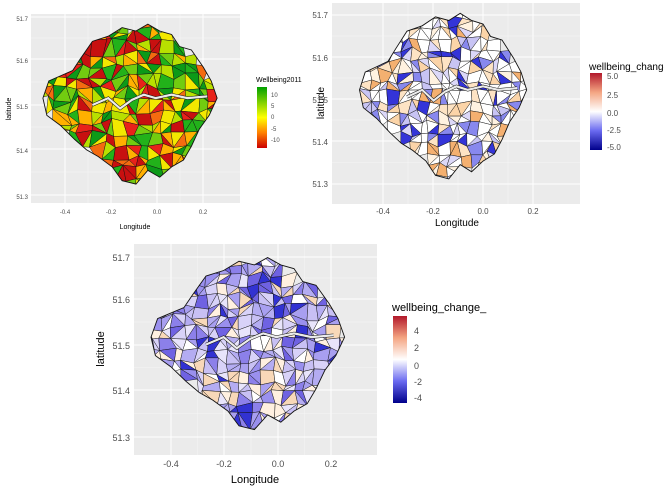 The height and width of the screenshot is (499, 664). Describe the element at coordinates (614, 147) in the screenshot. I see `legend-tick: -5.0` at that location.